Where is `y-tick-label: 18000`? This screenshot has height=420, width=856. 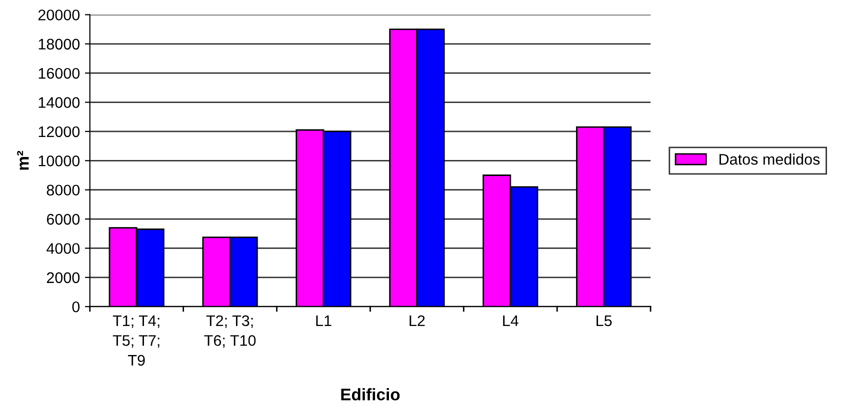
y-tick-label: 18000 is located at coordinates (59, 44).